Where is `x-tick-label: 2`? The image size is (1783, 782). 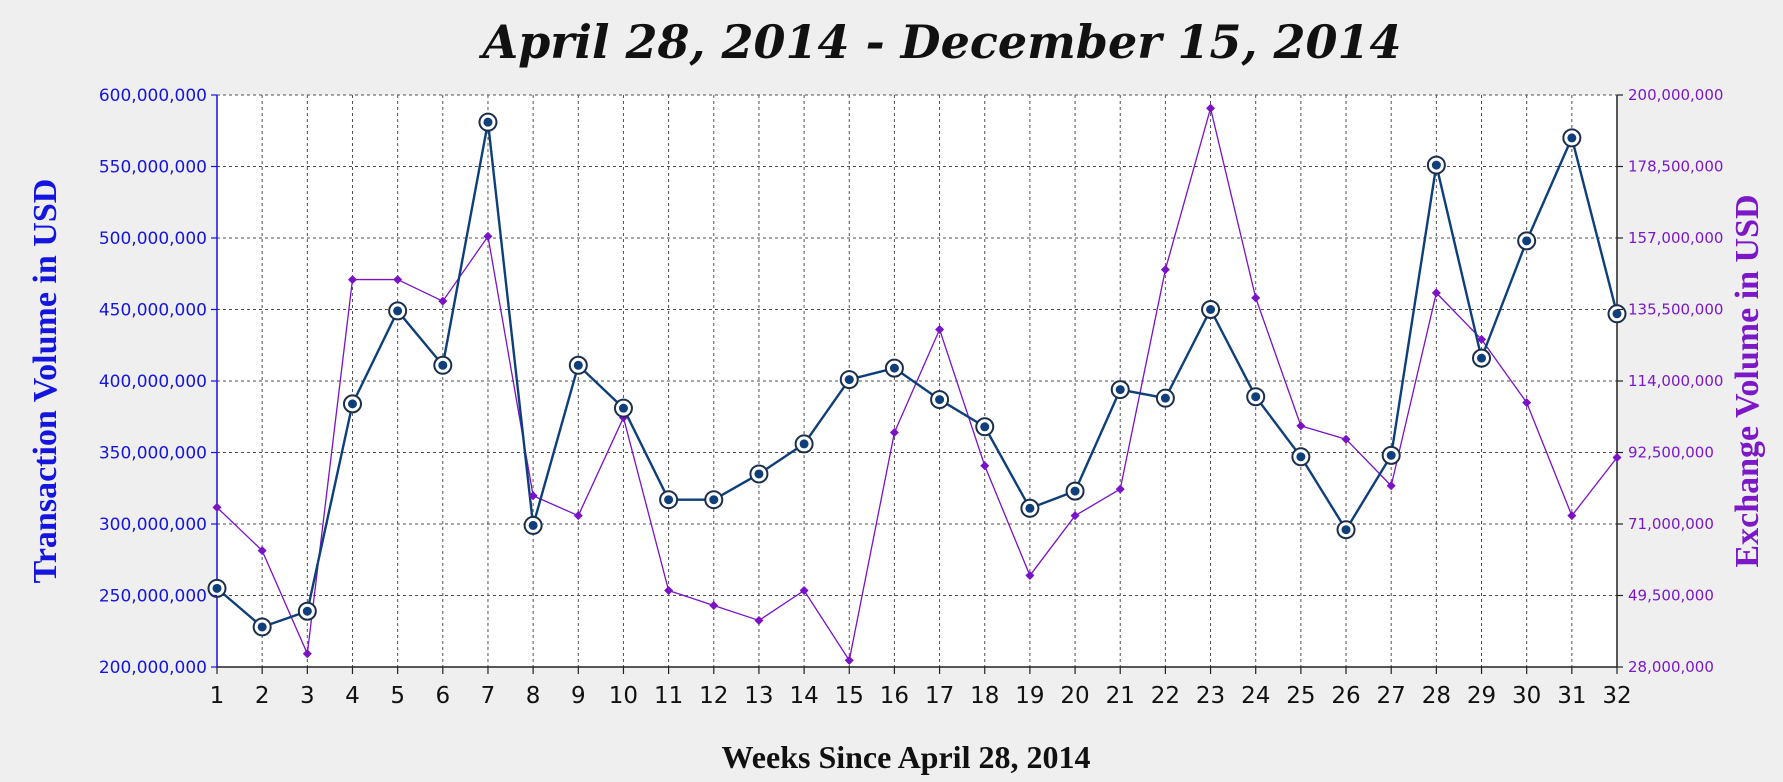
x-tick-label: 2 is located at coordinates (262, 696).